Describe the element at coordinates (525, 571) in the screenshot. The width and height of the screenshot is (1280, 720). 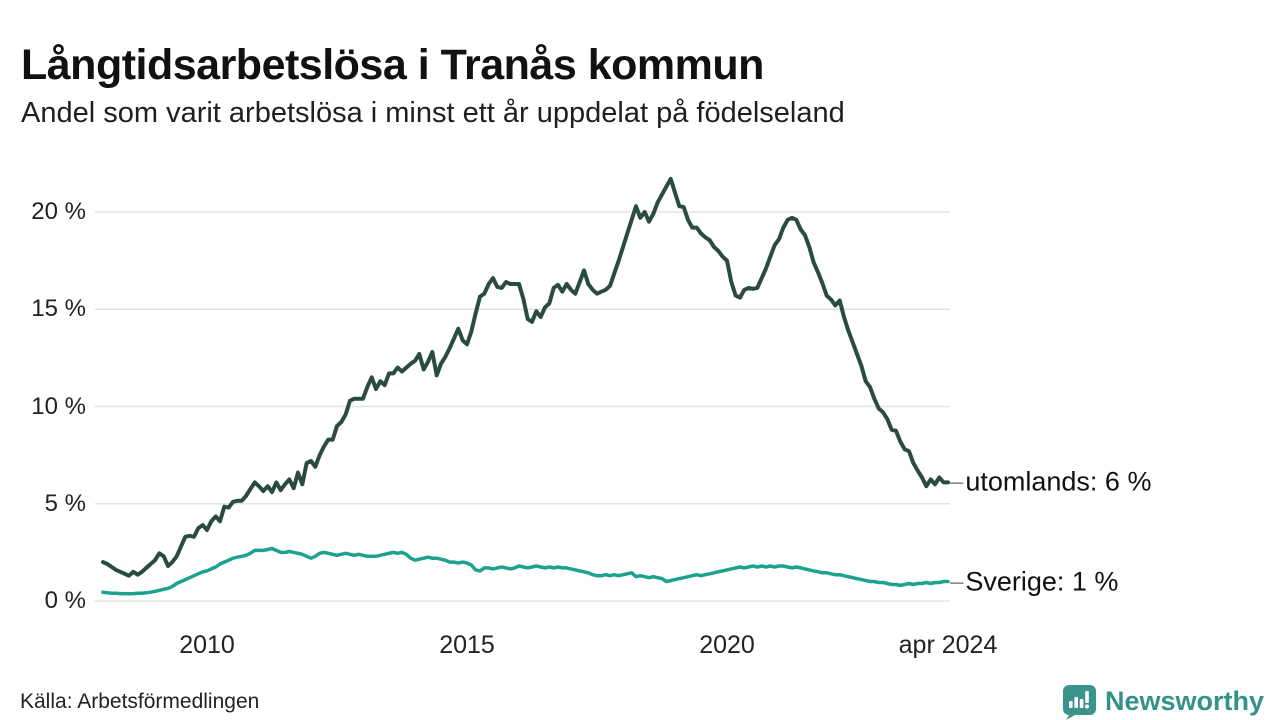
I see `series-line-Sverige` at that location.